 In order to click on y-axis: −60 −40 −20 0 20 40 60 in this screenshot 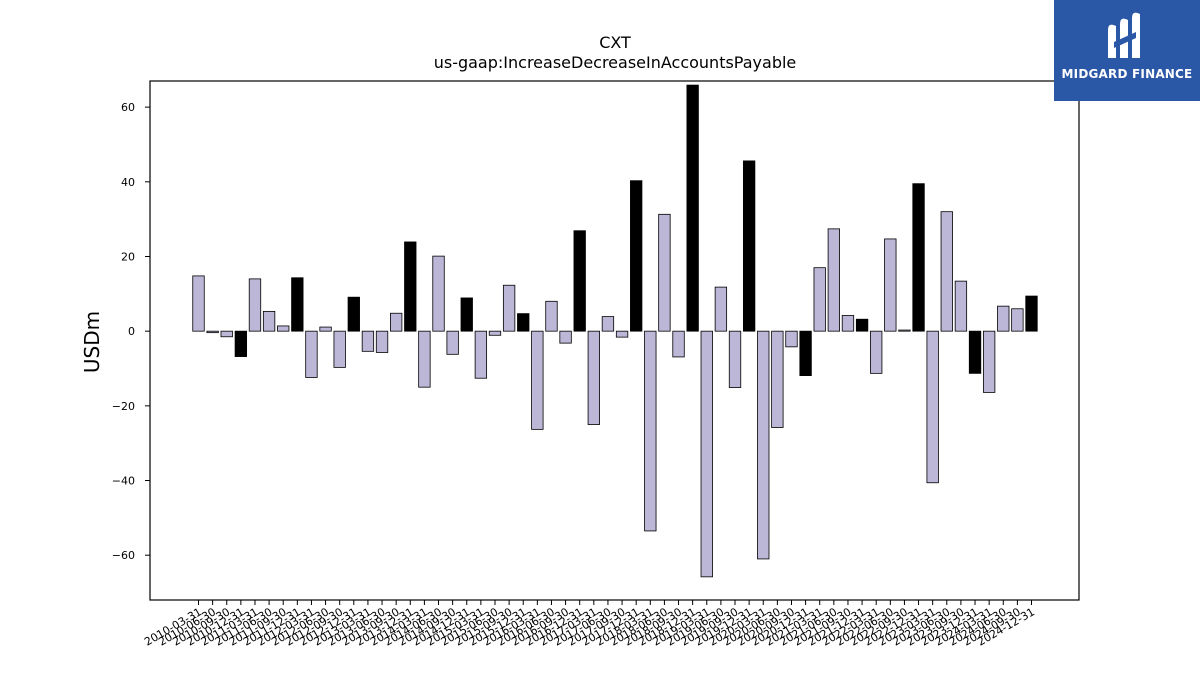, I will do `click(131, 331)`.